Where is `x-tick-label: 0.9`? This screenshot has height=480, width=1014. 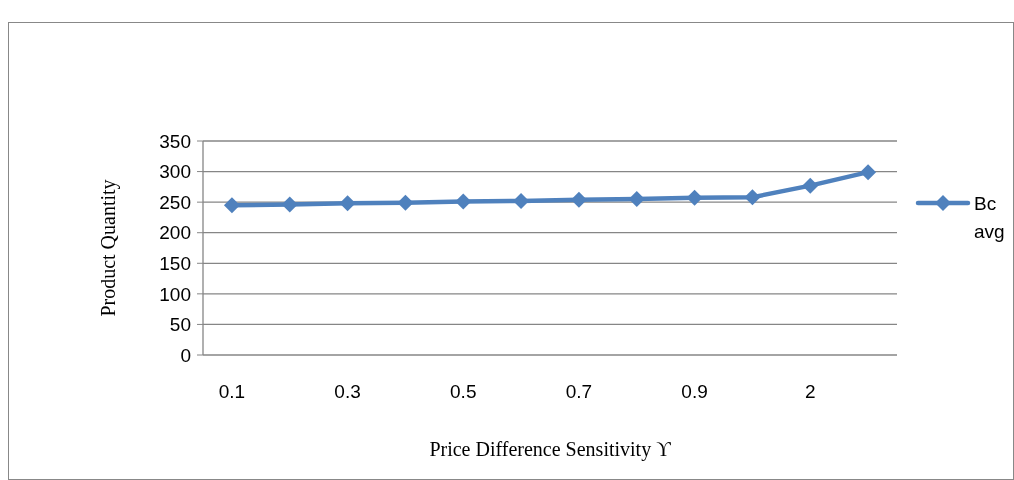
x-tick-label: 0.9 is located at coordinates (694, 391).